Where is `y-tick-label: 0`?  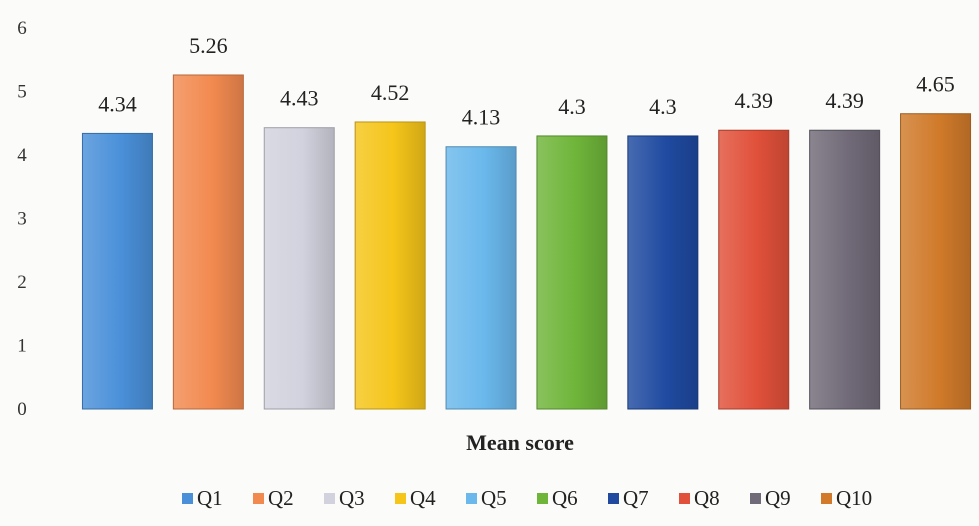
y-tick-label: 0 is located at coordinates (22, 409).